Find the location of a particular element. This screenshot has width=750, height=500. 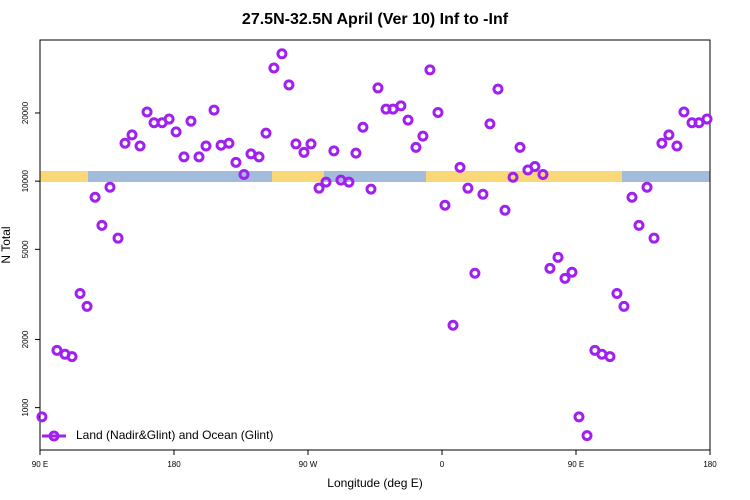

x-tick-label: 90 W is located at coordinates (308, 464).